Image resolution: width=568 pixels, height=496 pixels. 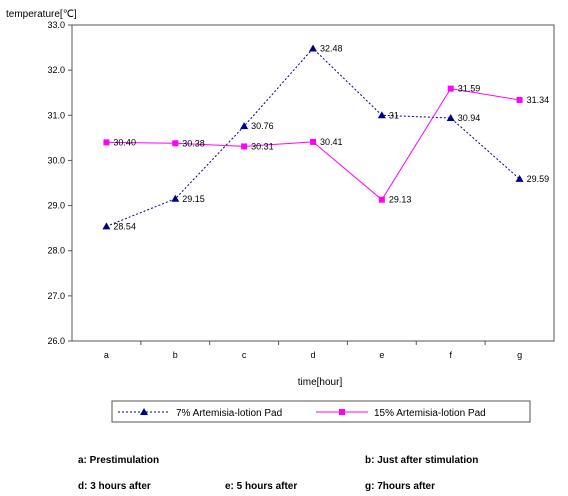 What do you see at coordinates (144, 411) in the screenshot?
I see `legend-marker-7pct` at bounding box center [144, 411].